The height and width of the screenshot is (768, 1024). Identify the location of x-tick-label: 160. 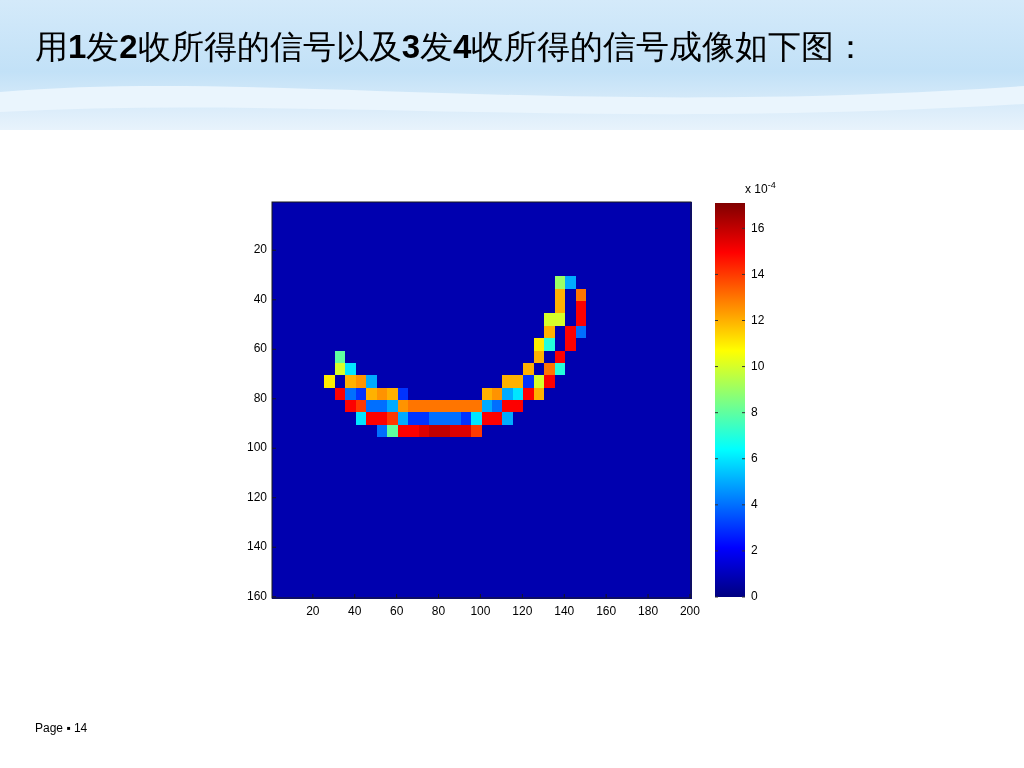
(606, 611).